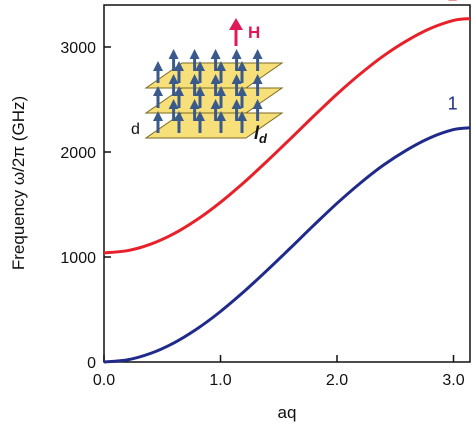 This screenshot has width=474, height=433. I want to click on spin-arrows, so click(208, 91).